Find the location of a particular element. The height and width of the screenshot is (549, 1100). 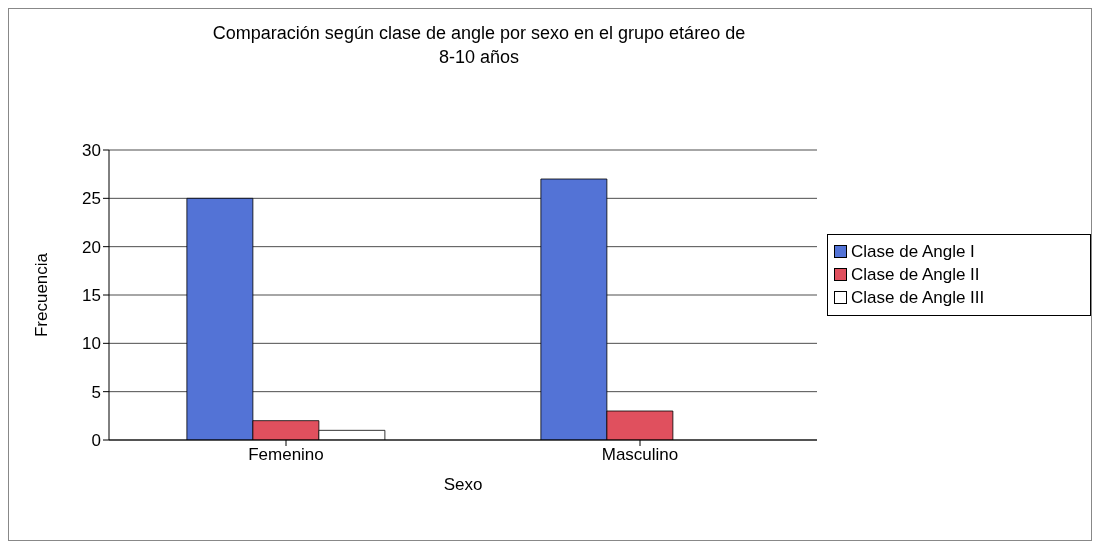

x-tick-label: Masculino is located at coordinates (640, 455).